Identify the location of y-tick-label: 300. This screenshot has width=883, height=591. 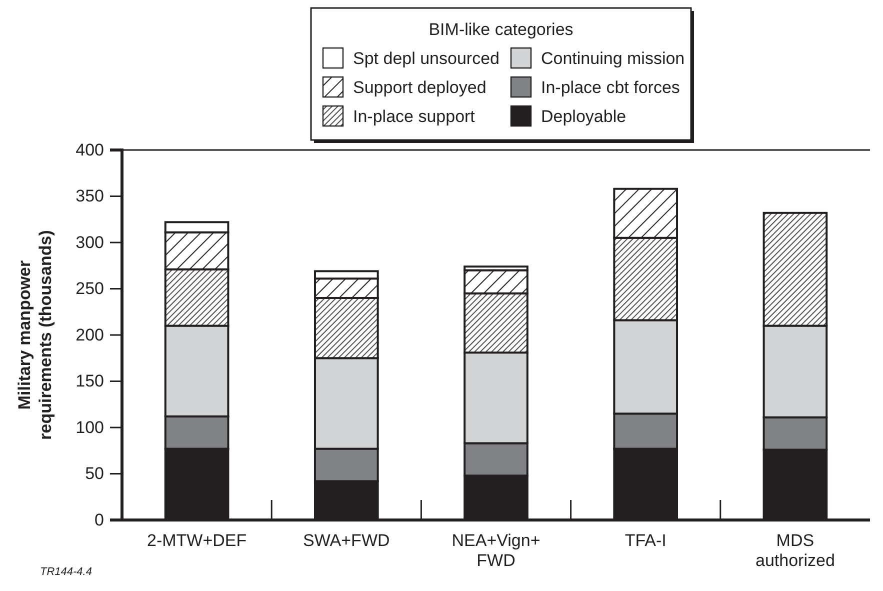
(90, 242).